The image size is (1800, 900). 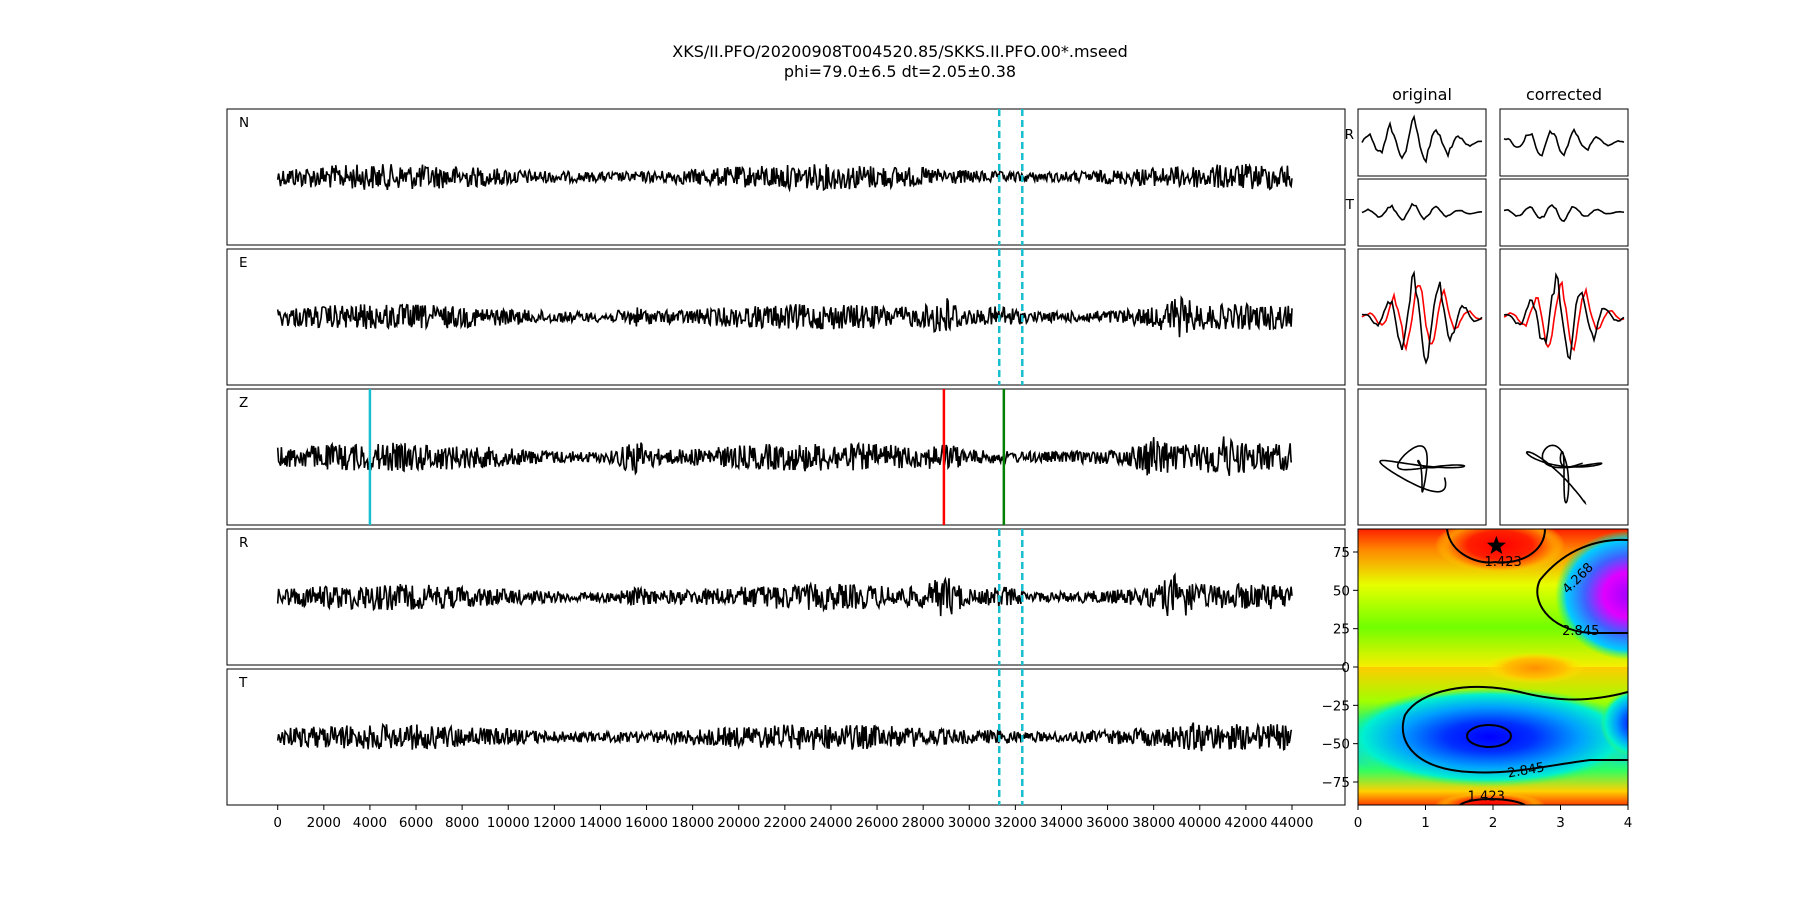 What do you see at coordinates (1628, 823) in the screenshot?
I see `hm-x-tick-label: 4` at bounding box center [1628, 823].